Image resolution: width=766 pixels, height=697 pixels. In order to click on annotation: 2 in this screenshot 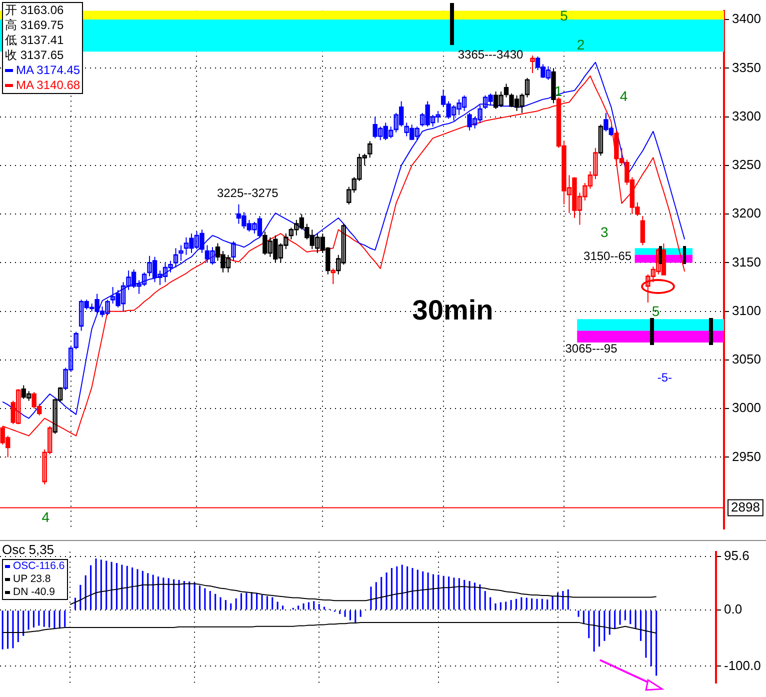, I will do `click(580, 44)`.